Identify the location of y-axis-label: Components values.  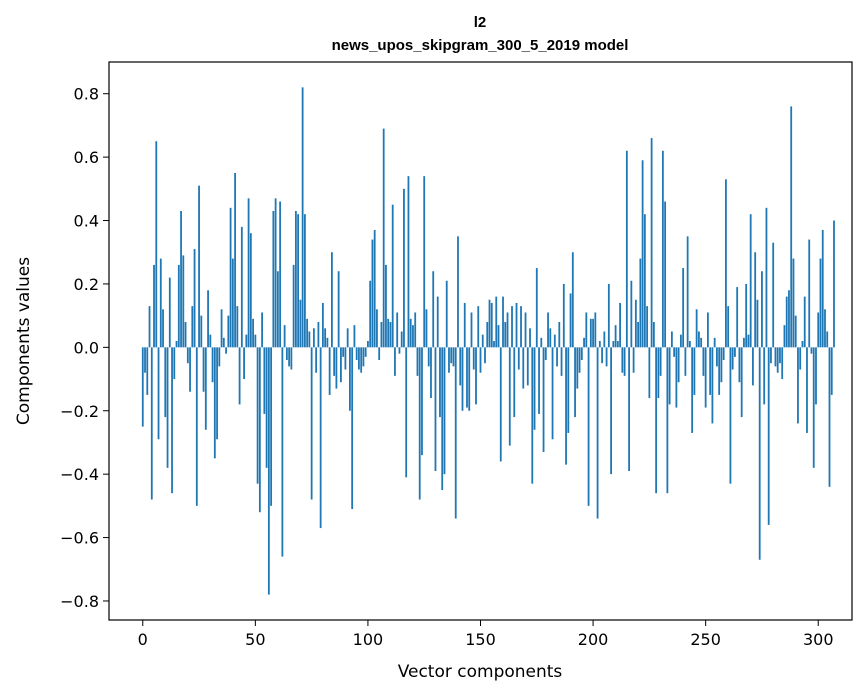
(24, 341).